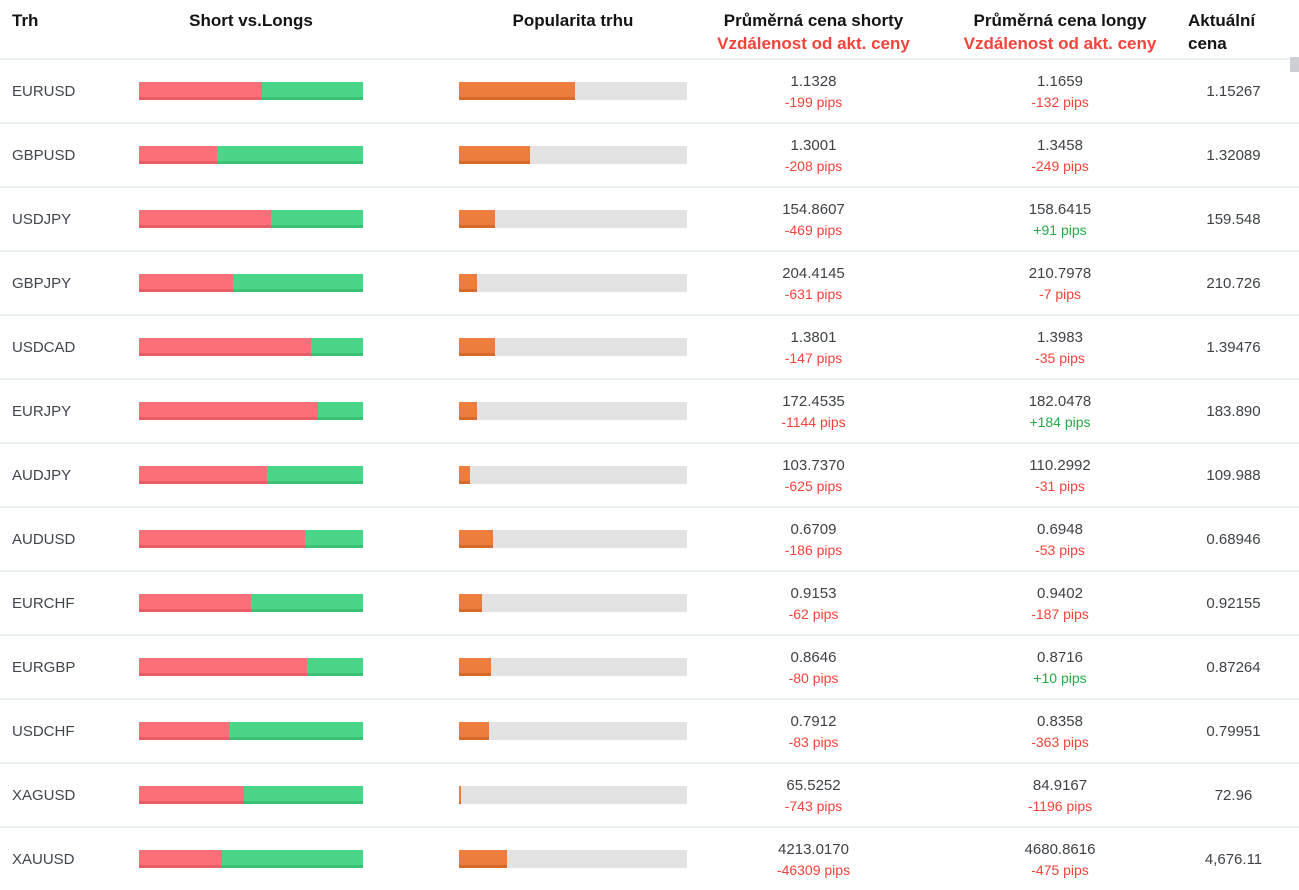 This screenshot has height=890, width=1299. Describe the element at coordinates (1239, 32) in the screenshot. I see `header-current-price: Aktuální cena` at that location.